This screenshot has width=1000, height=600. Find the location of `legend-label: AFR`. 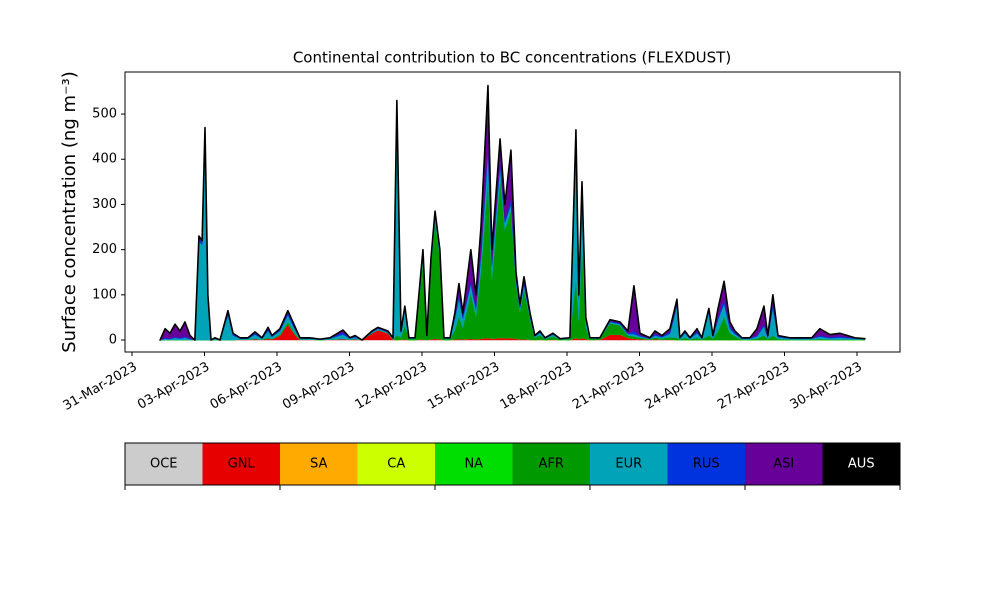

legend-label: AFR is located at coordinates (551, 464).